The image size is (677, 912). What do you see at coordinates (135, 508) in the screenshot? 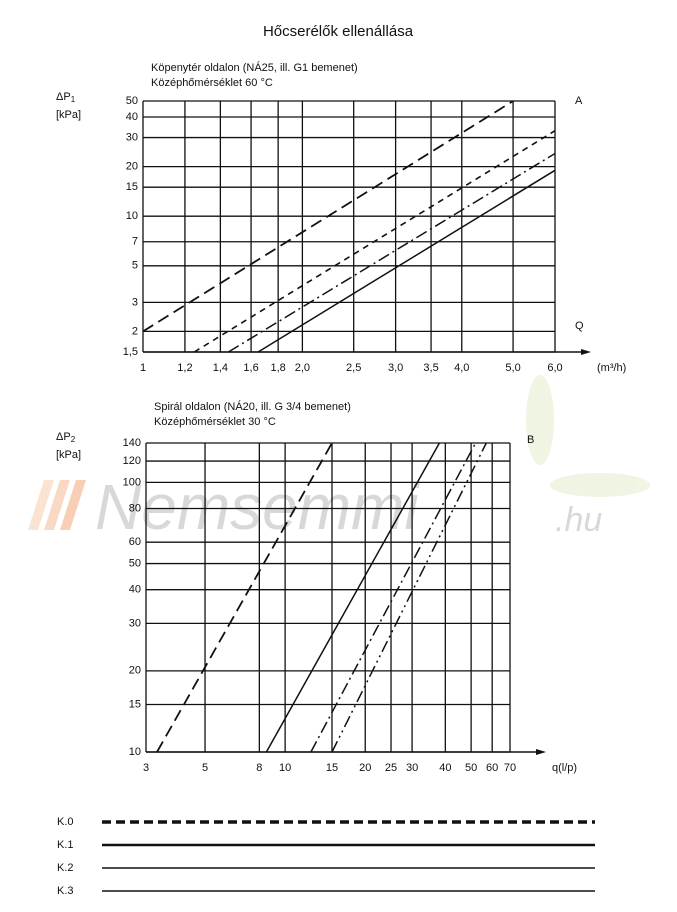
I see `y-tick-label: 80` at bounding box center [135, 508].